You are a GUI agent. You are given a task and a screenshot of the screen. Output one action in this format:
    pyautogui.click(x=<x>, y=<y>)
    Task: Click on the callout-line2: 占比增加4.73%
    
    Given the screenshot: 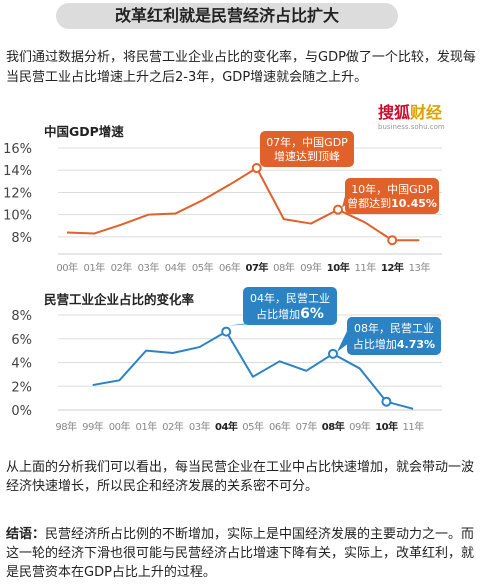 What is the action you would take?
    pyautogui.click(x=394, y=344)
    